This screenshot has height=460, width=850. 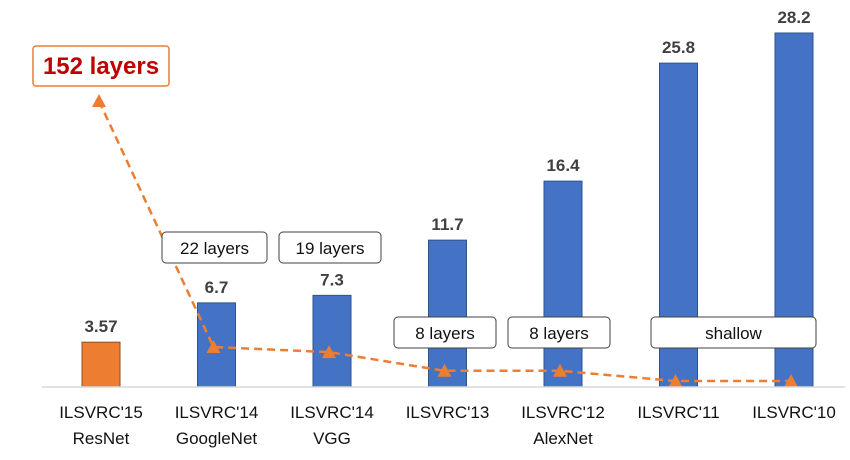 What do you see at coordinates (100, 326) in the screenshot?
I see `bar-value-label-0: 3.57` at bounding box center [100, 326].